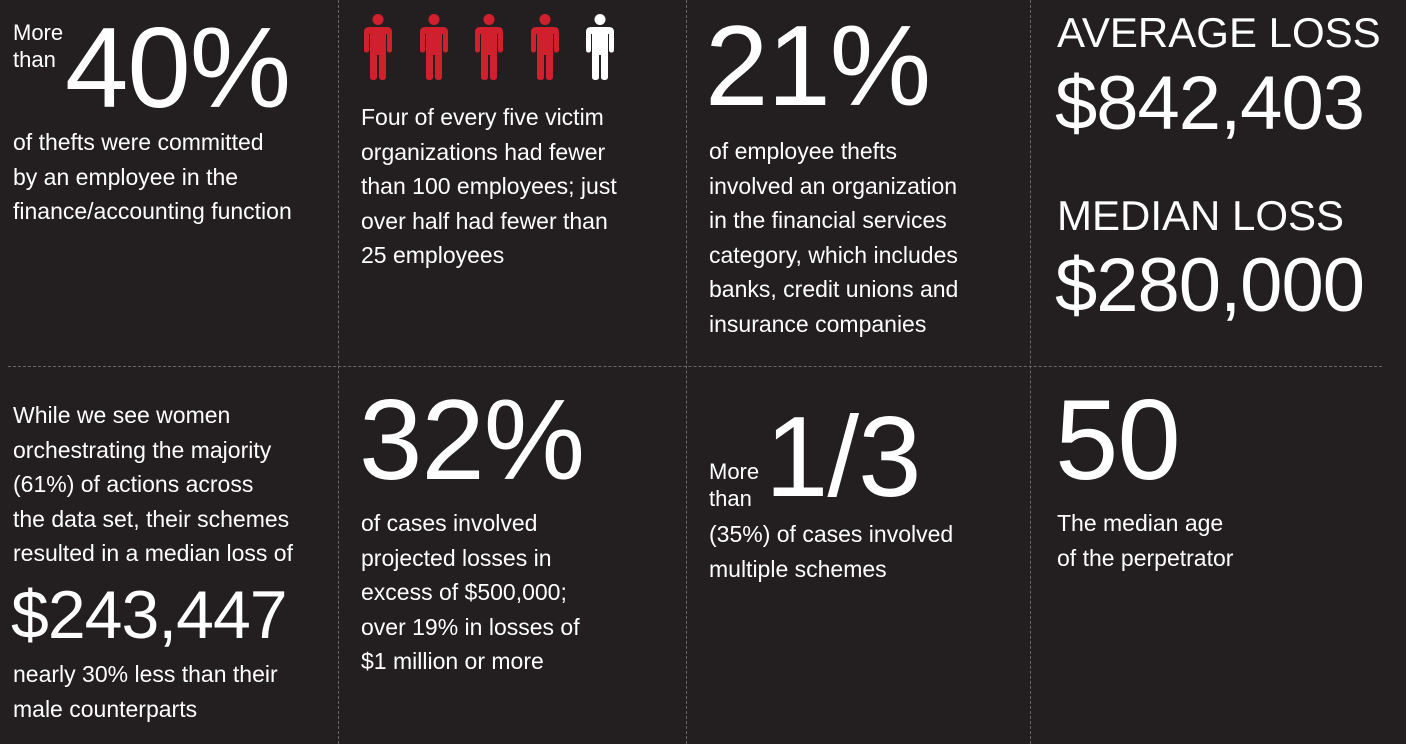 This screenshot has height=744, width=1406. What do you see at coordinates (145, 674) in the screenshot?
I see `text-line: nearly 30% less than their` at bounding box center [145, 674].